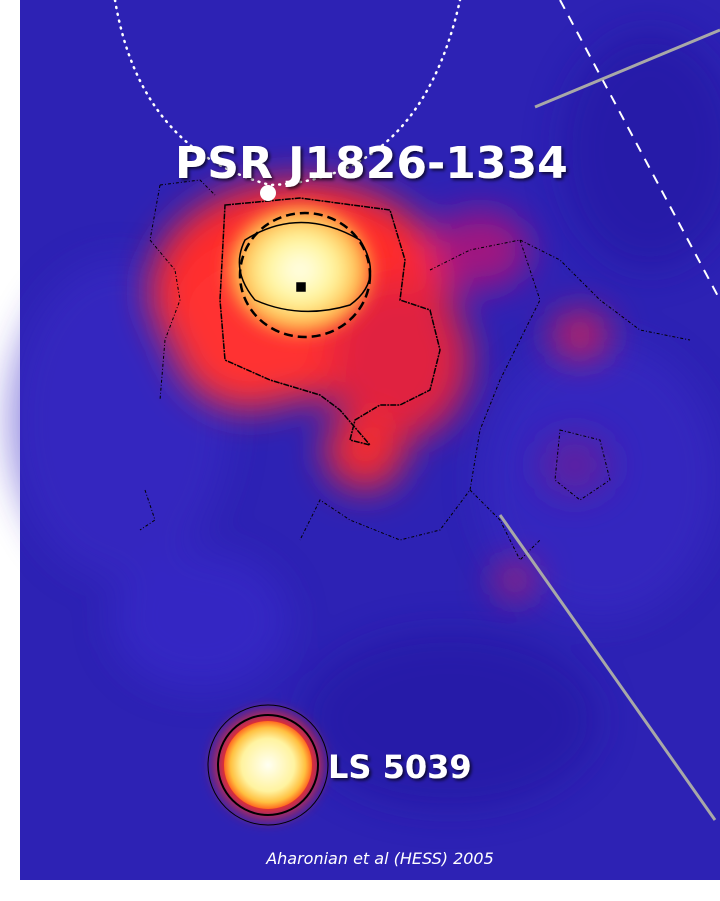 This screenshot has width=720, height=901. I want to click on source-label: LS 5039, so click(400, 767).